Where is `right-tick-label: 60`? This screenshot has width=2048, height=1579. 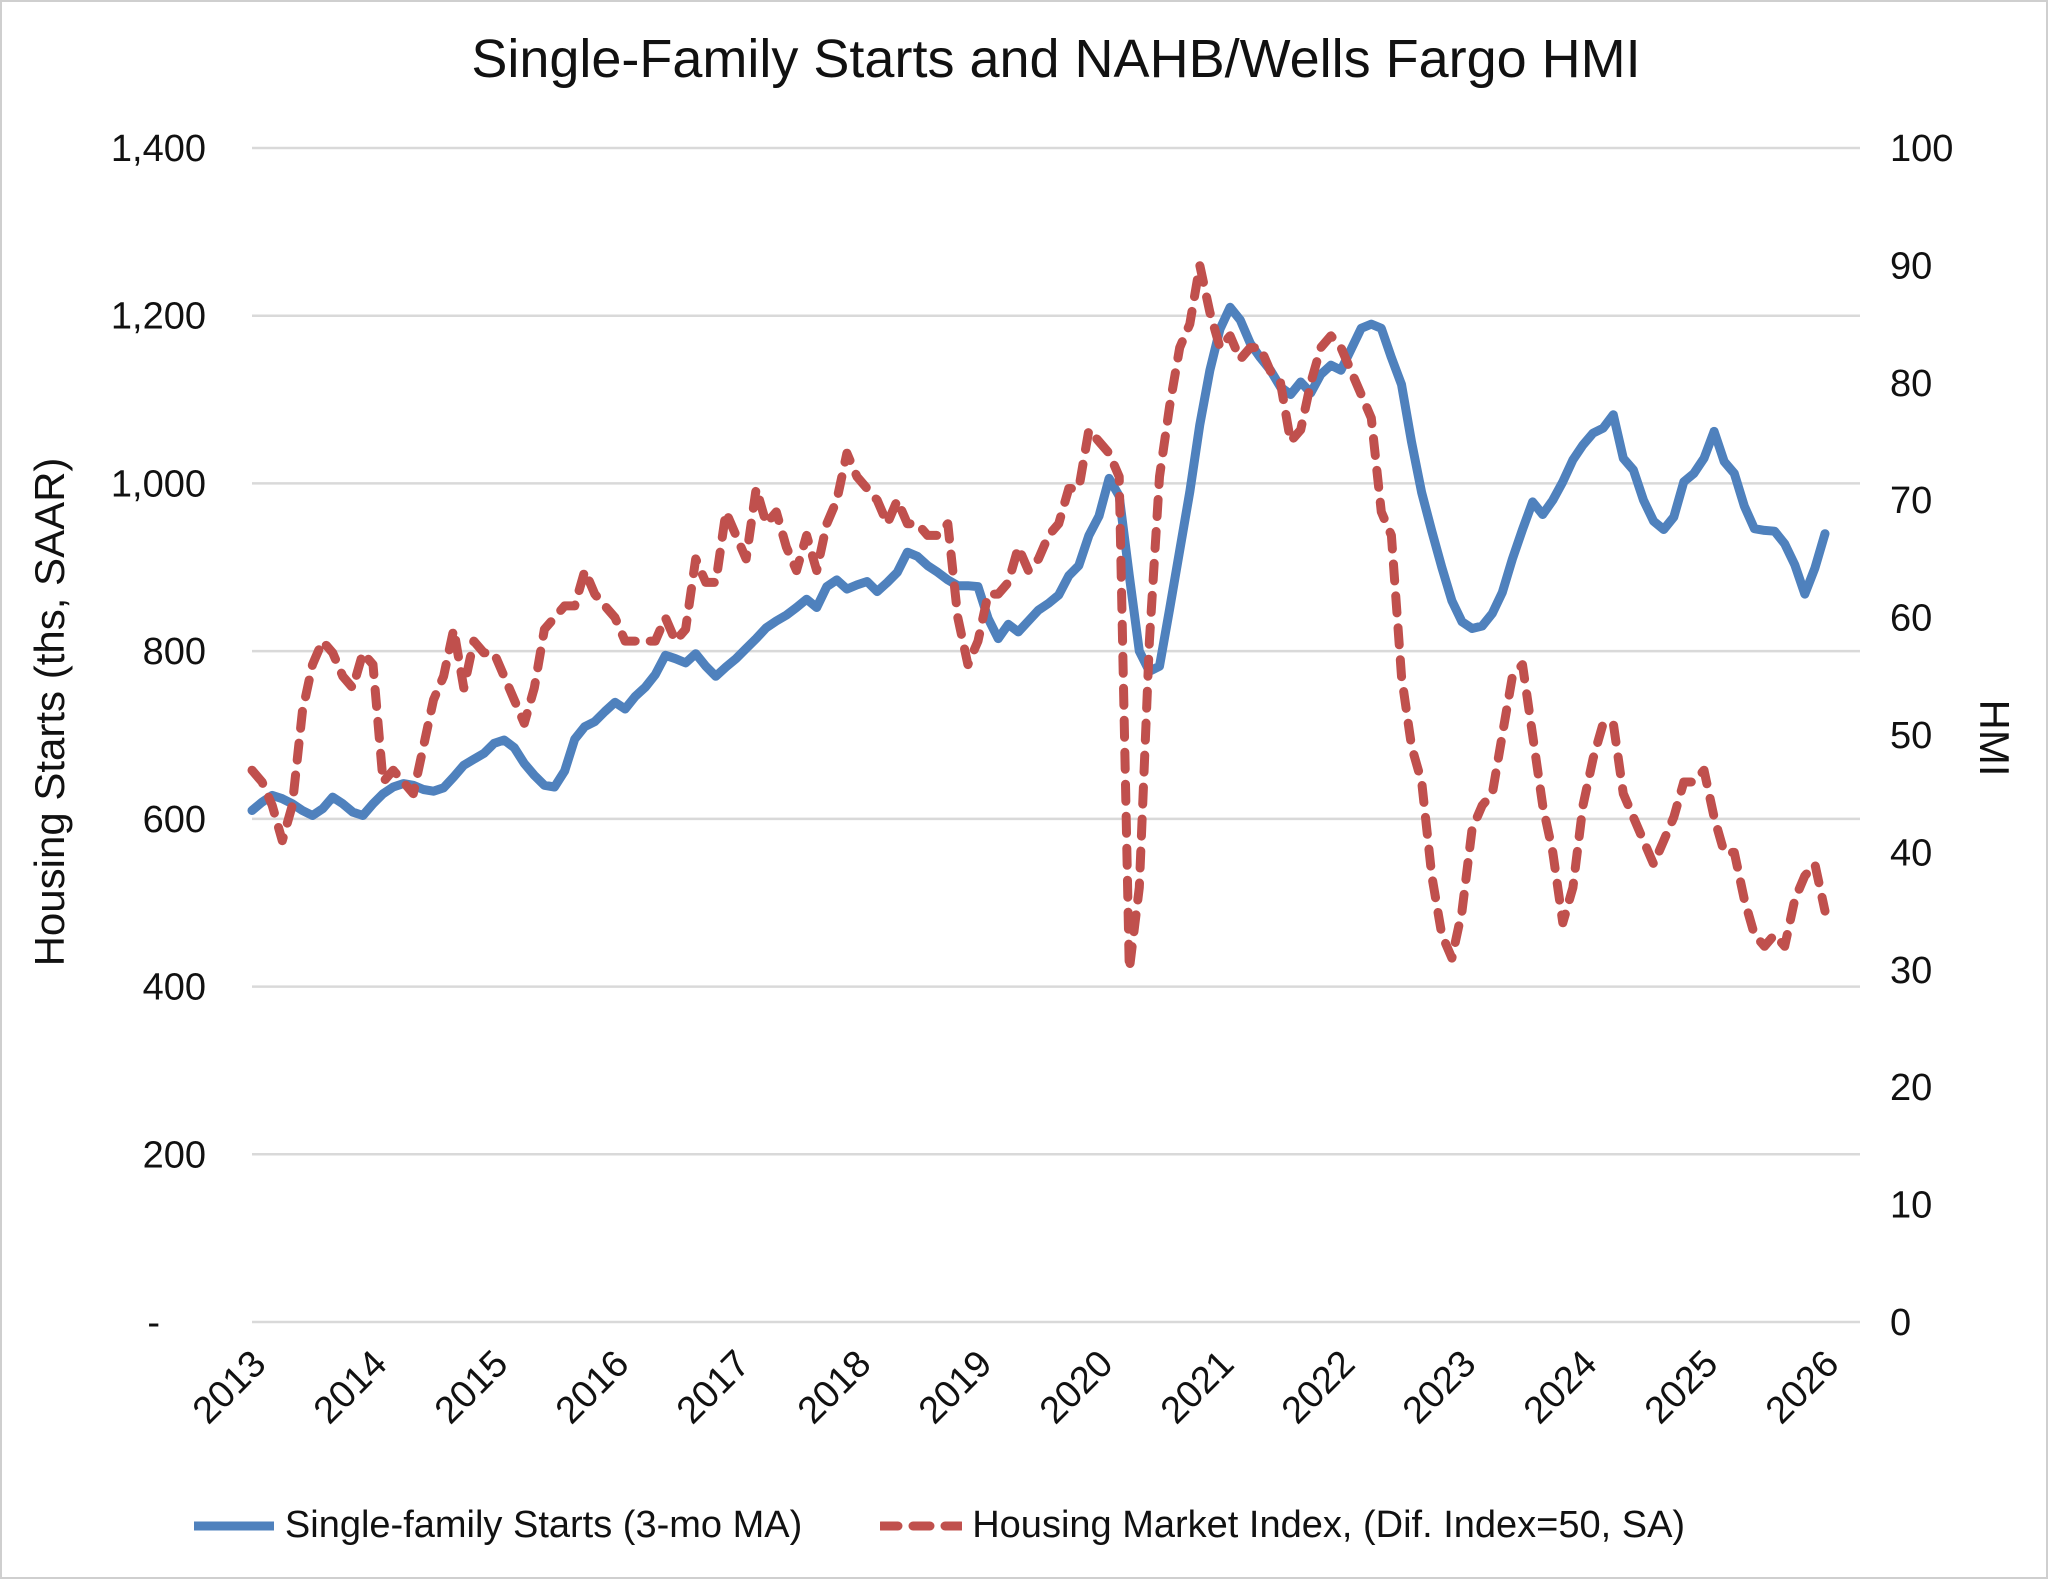
right-tick-label: 60 is located at coordinates (1911, 619).